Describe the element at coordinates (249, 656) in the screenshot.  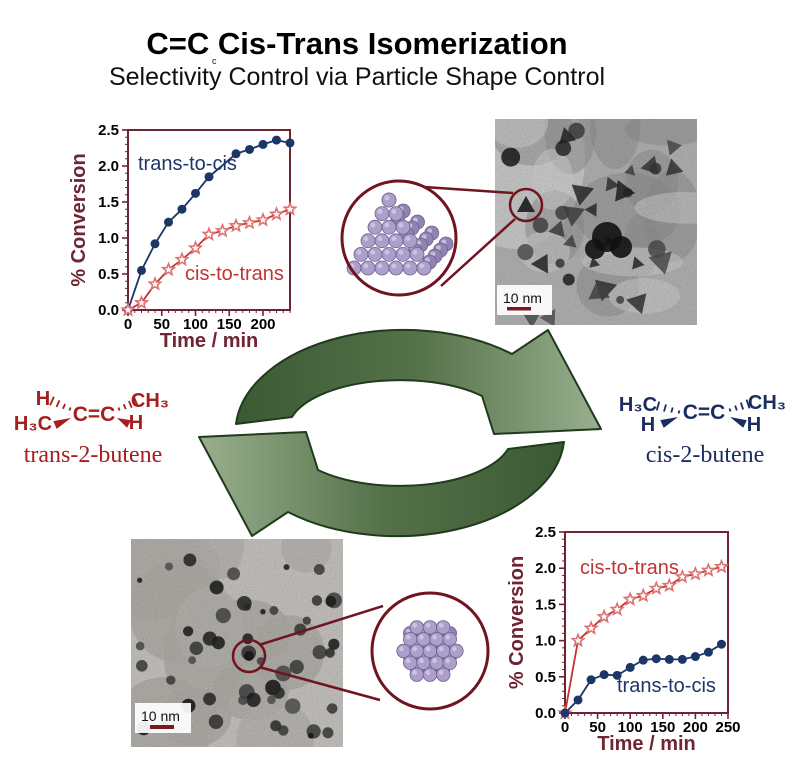
I see `tem-bottom-highlight-circle` at that location.